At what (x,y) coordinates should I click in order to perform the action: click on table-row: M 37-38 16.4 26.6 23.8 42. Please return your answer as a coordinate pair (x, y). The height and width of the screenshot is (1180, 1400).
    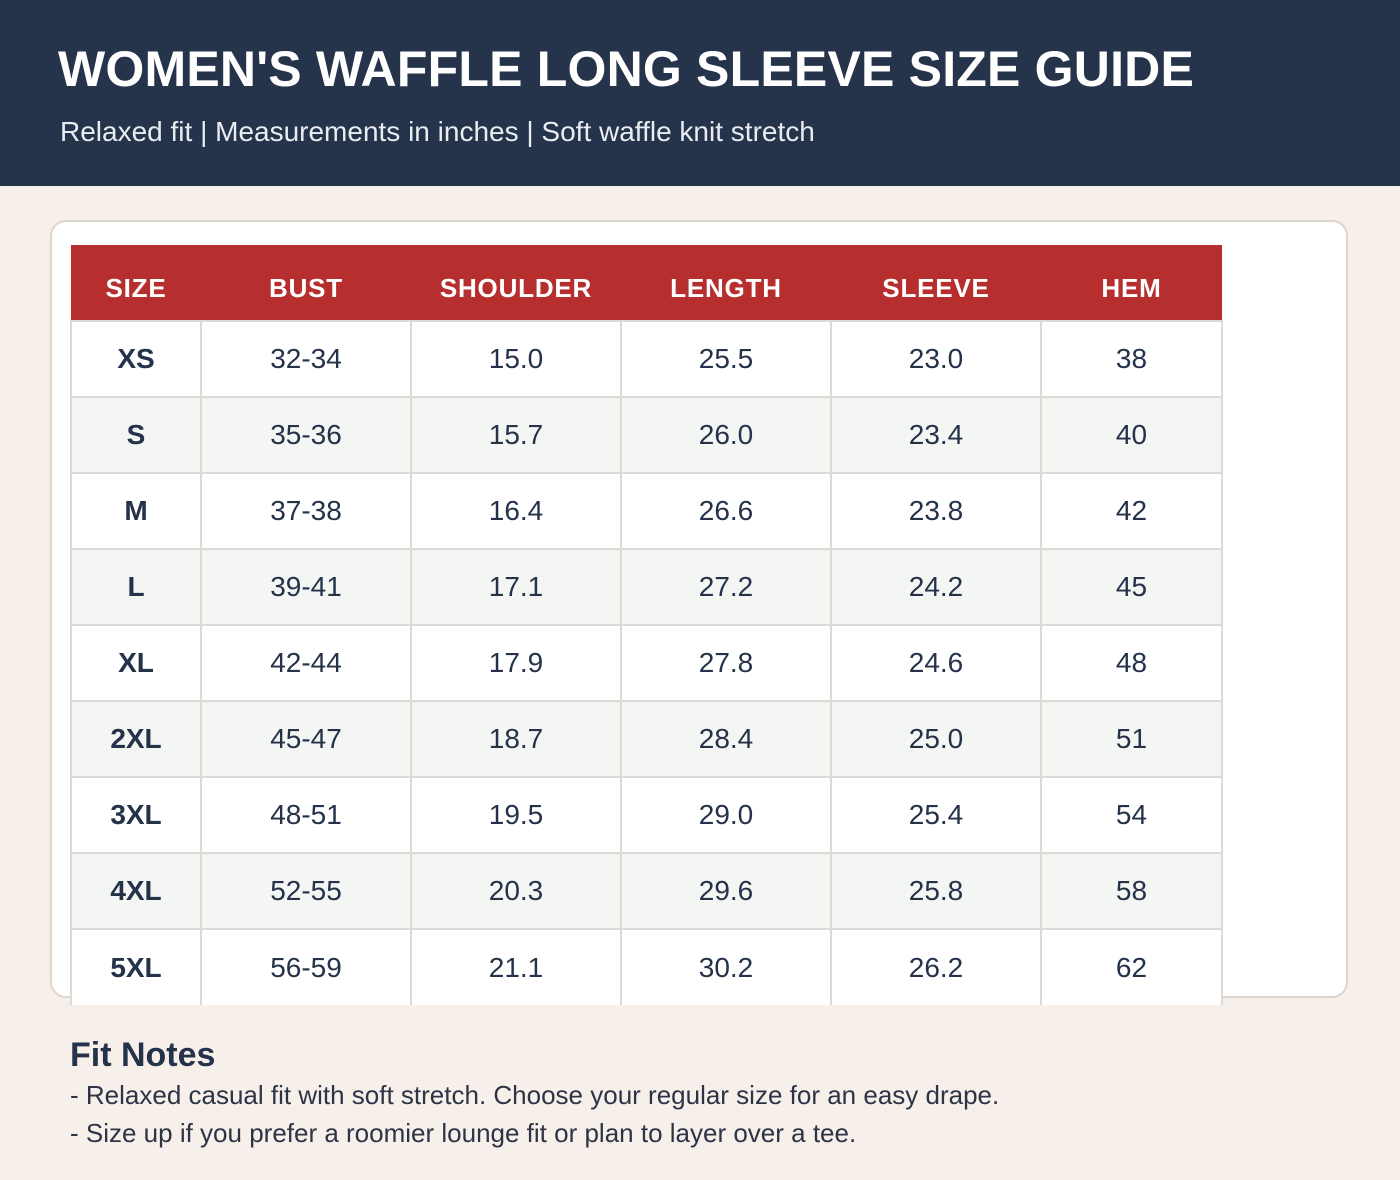
    Looking at the image, I should click on (646, 511).